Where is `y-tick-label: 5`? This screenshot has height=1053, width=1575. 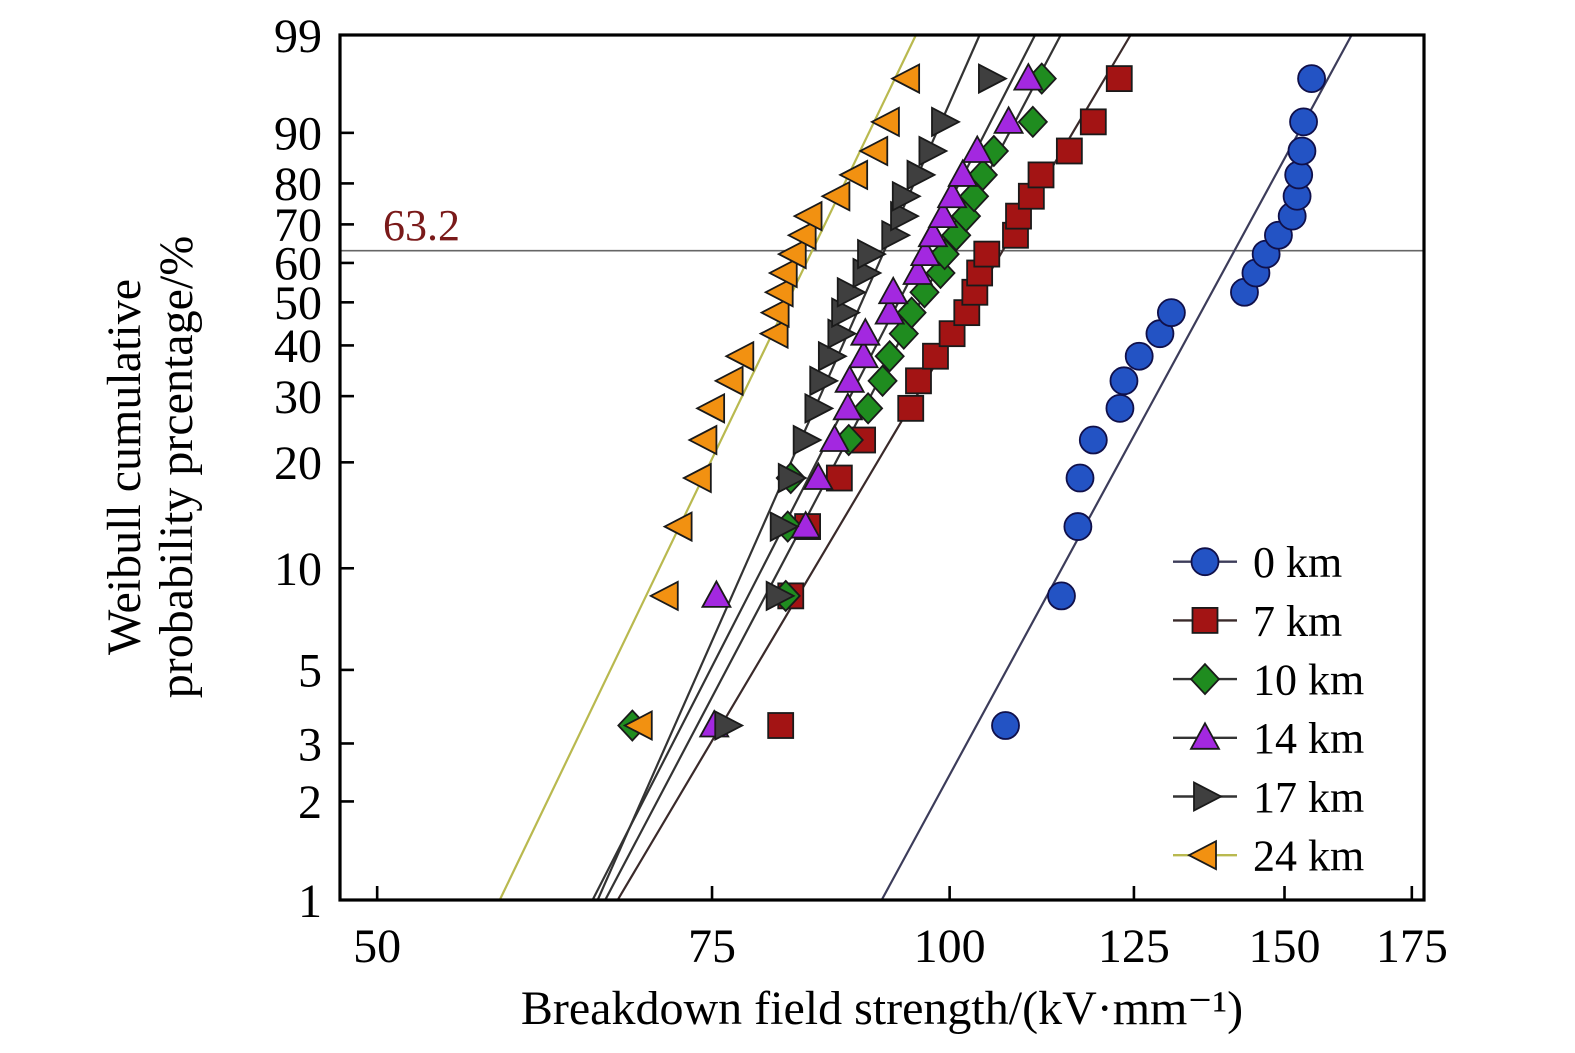 y-tick-label: 5 is located at coordinates (310, 671).